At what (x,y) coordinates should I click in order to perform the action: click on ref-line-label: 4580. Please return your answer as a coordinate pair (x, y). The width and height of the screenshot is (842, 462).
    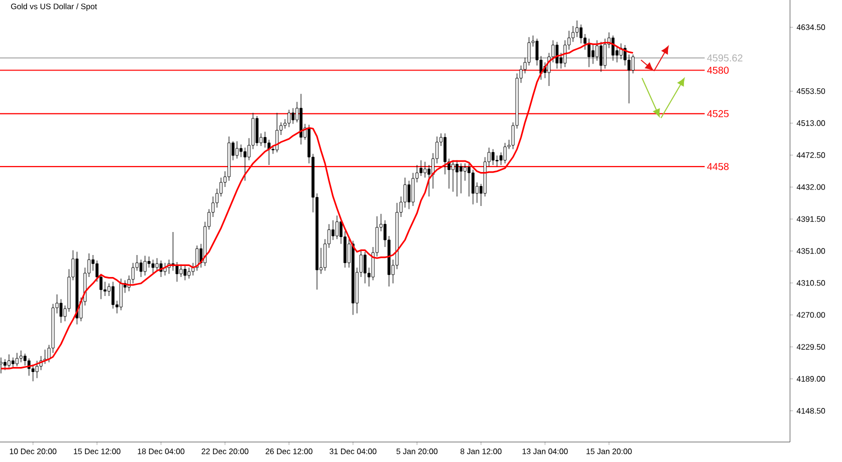
    Looking at the image, I should click on (718, 70).